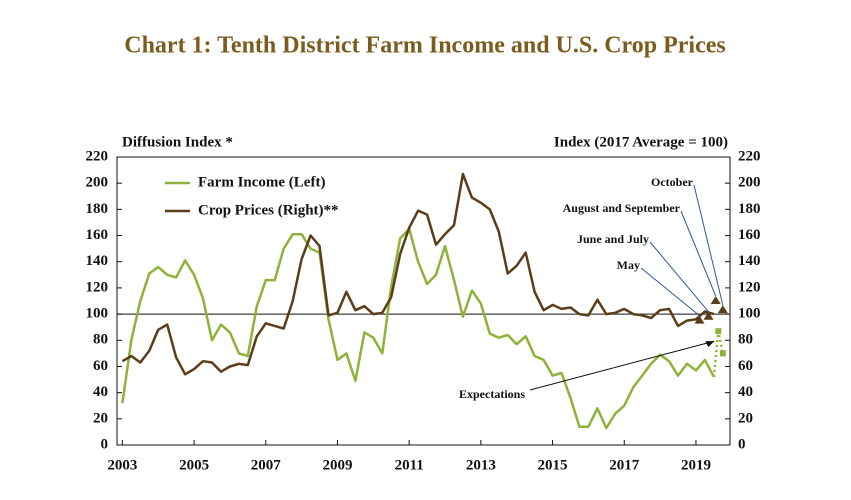 The width and height of the screenshot is (851, 500). Describe the element at coordinates (177, 142) in the screenshot. I see `y-axis-title: Diffusion Index *` at that location.